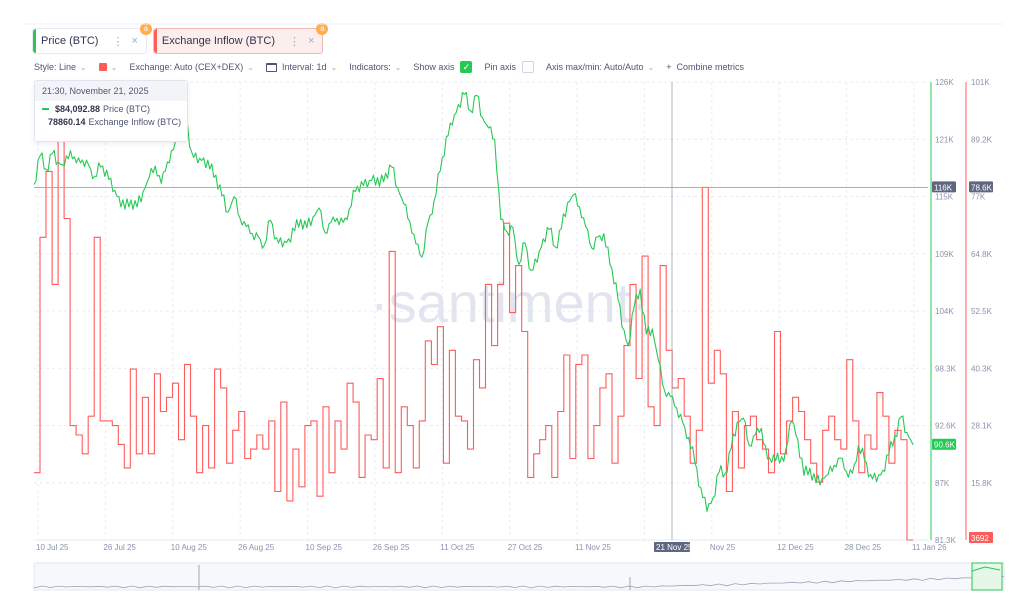 The width and height of the screenshot is (1024, 598). I want to click on last-inflow-label: 3692, so click(980, 538).